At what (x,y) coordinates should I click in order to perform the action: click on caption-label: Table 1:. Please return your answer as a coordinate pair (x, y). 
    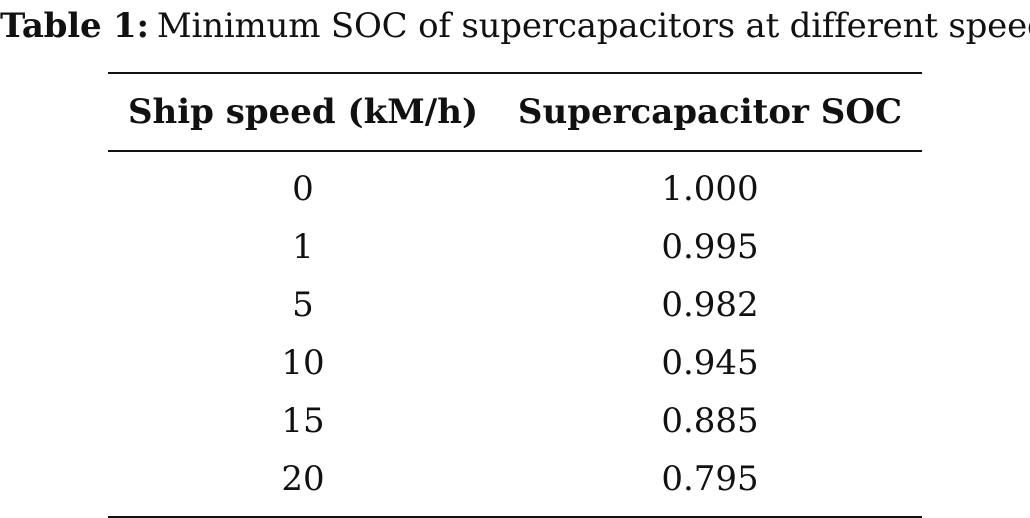
    Looking at the image, I should click on (74, 26).